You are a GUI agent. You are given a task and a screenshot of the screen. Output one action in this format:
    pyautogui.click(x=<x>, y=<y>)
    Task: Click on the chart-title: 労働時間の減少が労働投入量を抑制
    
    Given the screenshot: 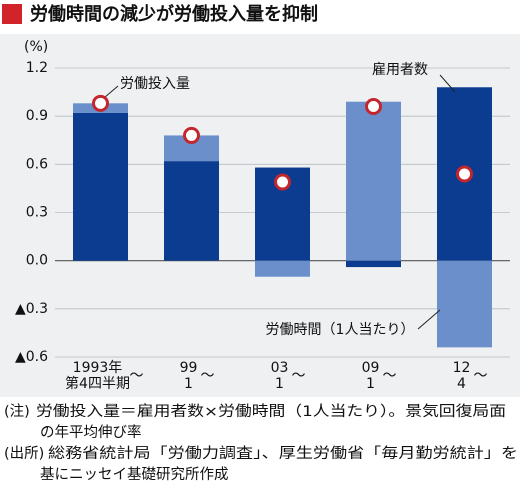 What is the action you would take?
    pyautogui.click(x=174, y=14)
    